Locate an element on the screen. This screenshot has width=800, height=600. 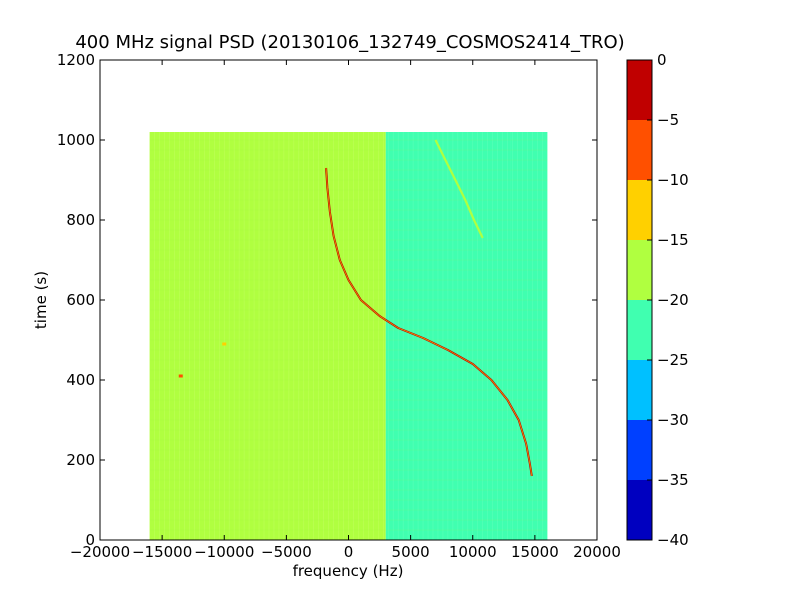
colorbar-tick-label: 0 is located at coordinates (662, 60).